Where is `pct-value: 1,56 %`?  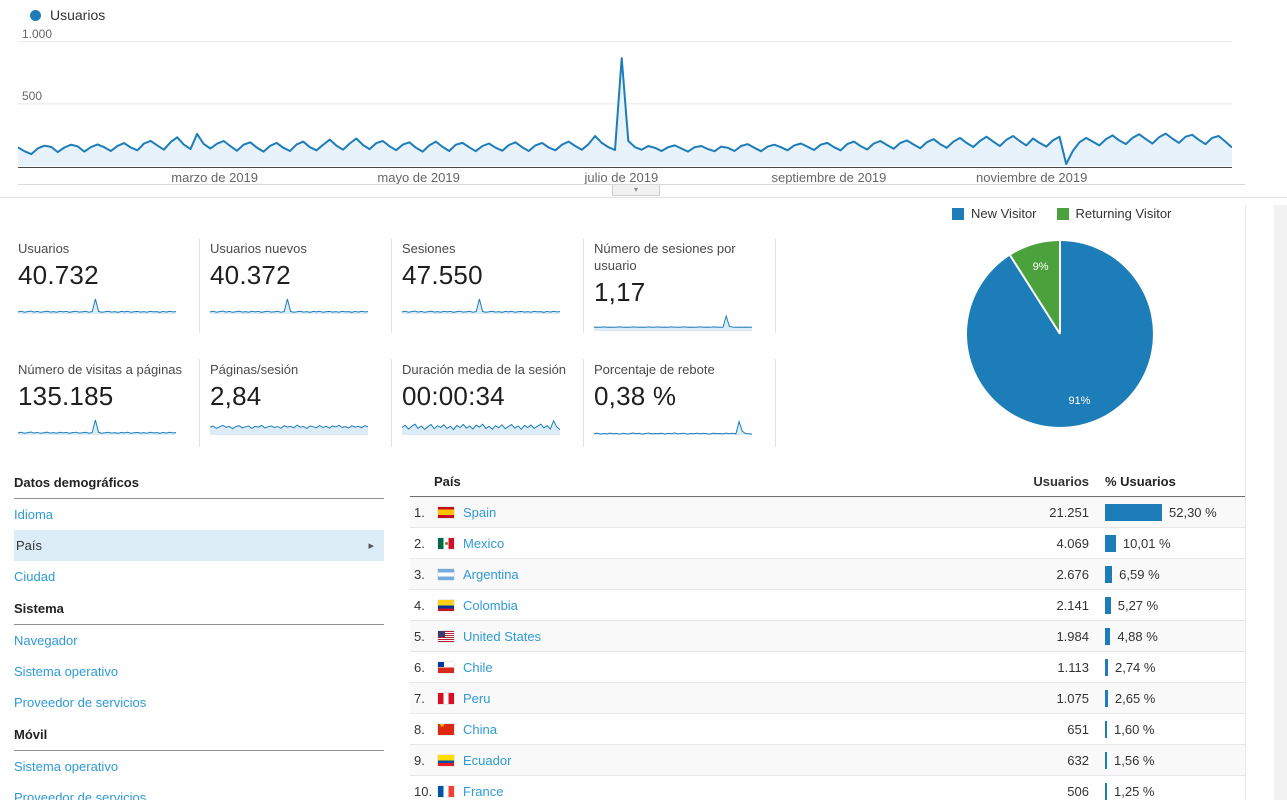
pct-value: 1,56 % is located at coordinates (1134, 760).